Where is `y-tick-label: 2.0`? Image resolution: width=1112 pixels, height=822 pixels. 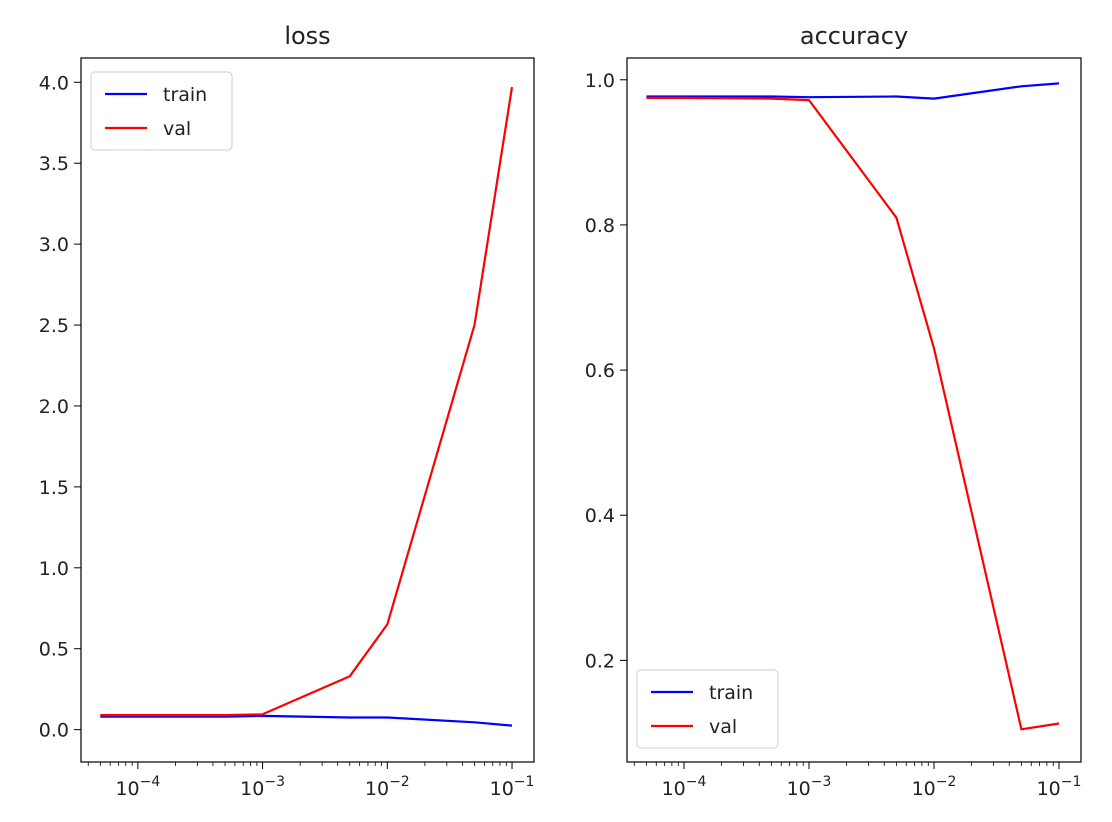 y-tick-label: 2.0 is located at coordinates (54, 407).